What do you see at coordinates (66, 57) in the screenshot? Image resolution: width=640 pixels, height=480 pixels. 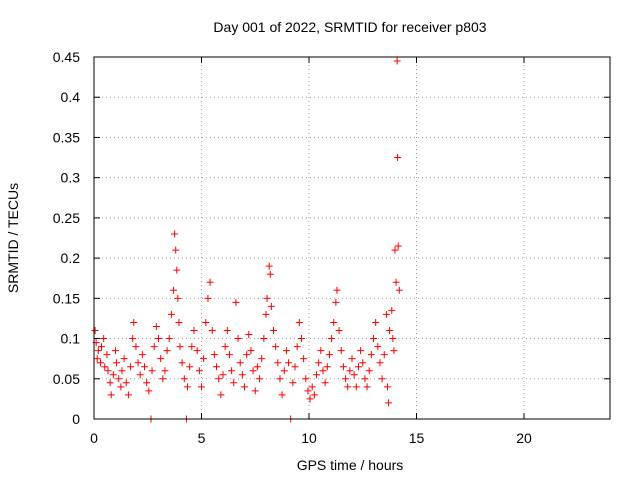 I see `y-tick-label: 0.45` at bounding box center [66, 57].